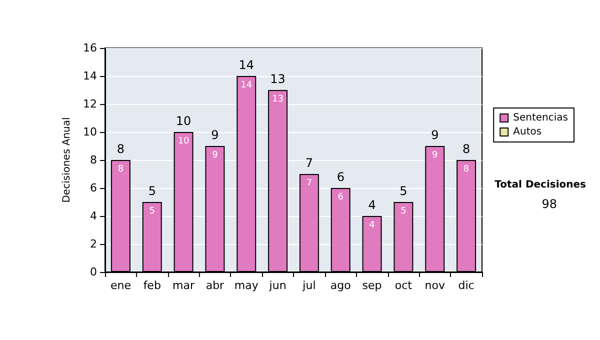 This screenshot has width=600, height=340. What do you see at coordinates (540, 118) in the screenshot?
I see `legend-label: Sentencias` at bounding box center [540, 118].